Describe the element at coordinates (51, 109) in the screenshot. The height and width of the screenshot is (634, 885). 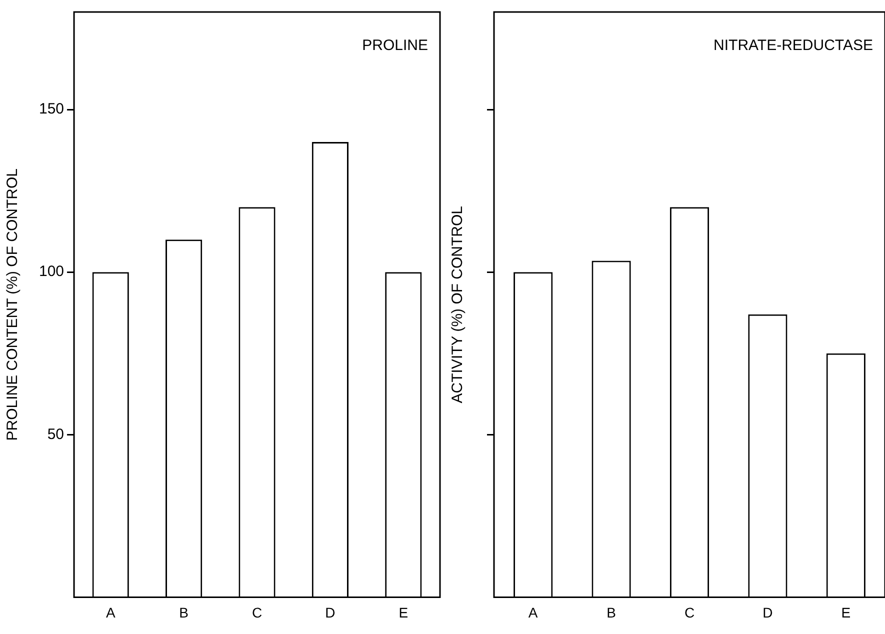
I see `y-tick-label: 150` at that location.